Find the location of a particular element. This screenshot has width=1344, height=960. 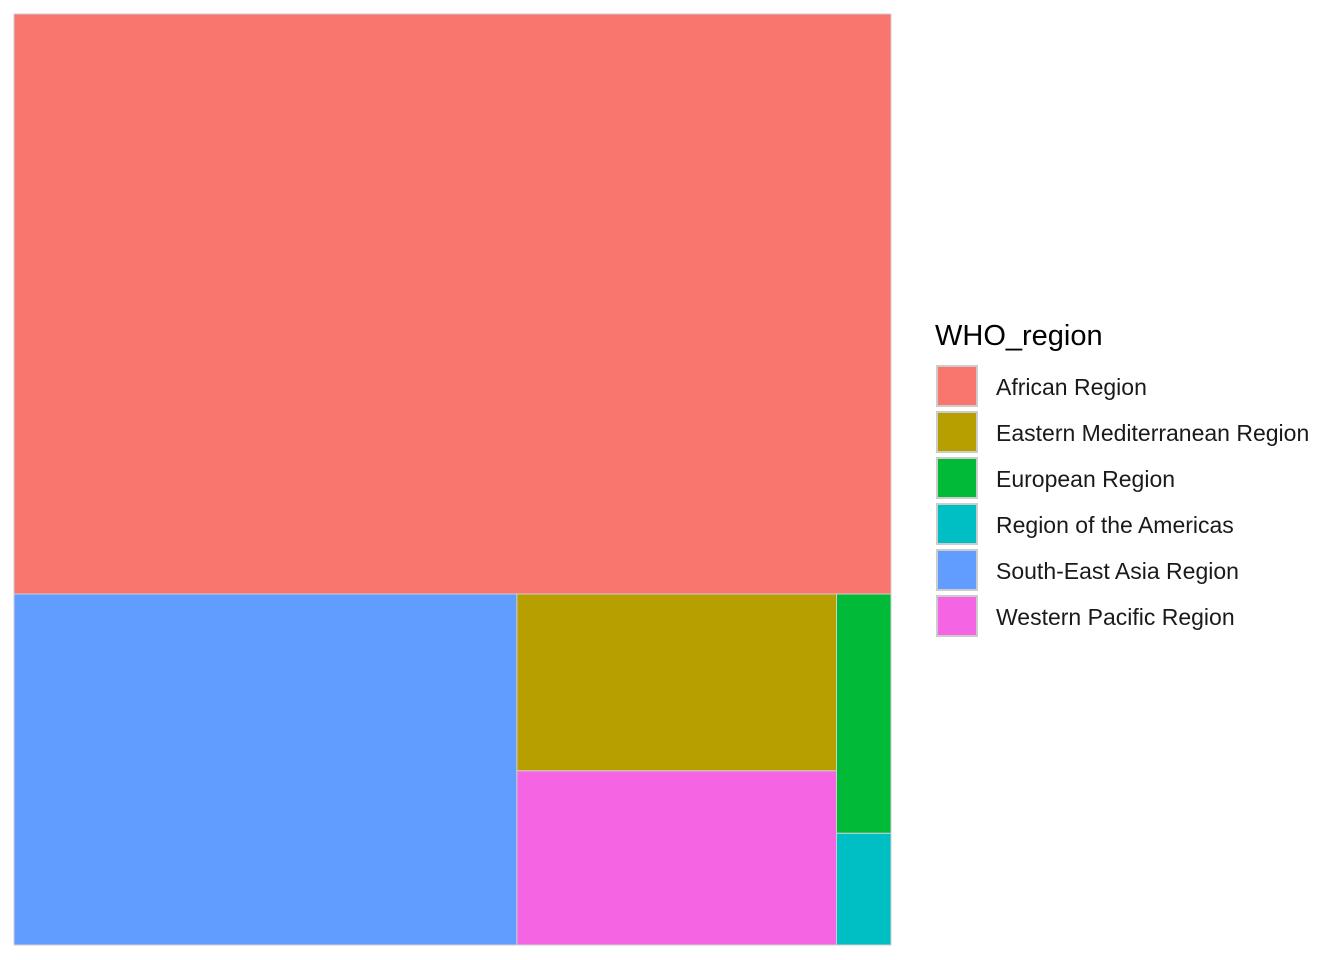

legend-label-western-pacific-region: Western Pacific Region is located at coordinates (1115, 617).